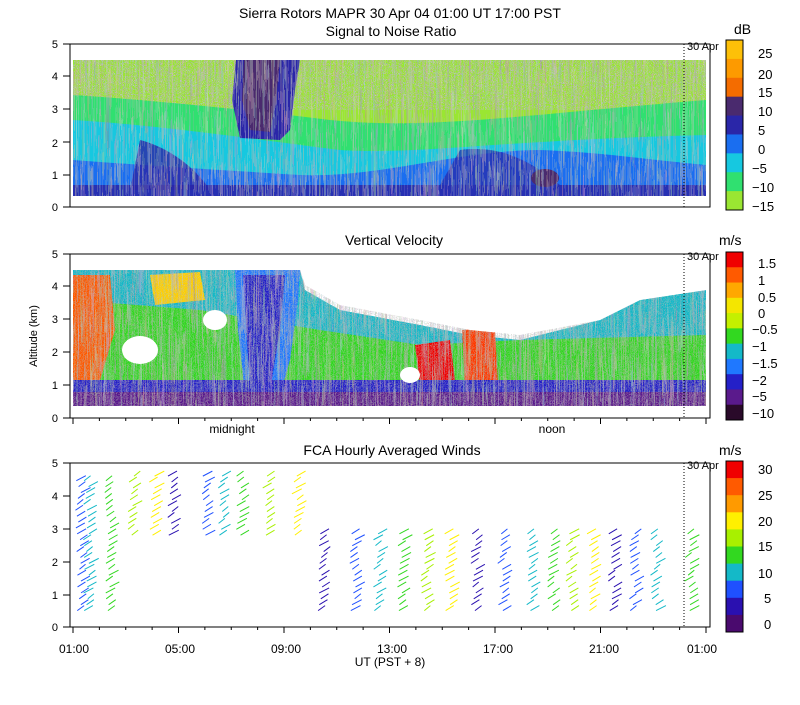 The width and height of the screenshot is (800, 705). What do you see at coordinates (55, 320) in the screenshot?
I see `vv-ytick-3: 3` at bounding box center [55, 320].